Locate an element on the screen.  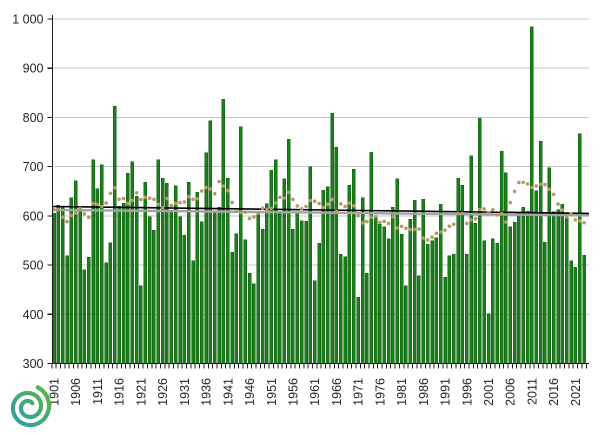
bar-2007 is located at coordinates (514, 293).